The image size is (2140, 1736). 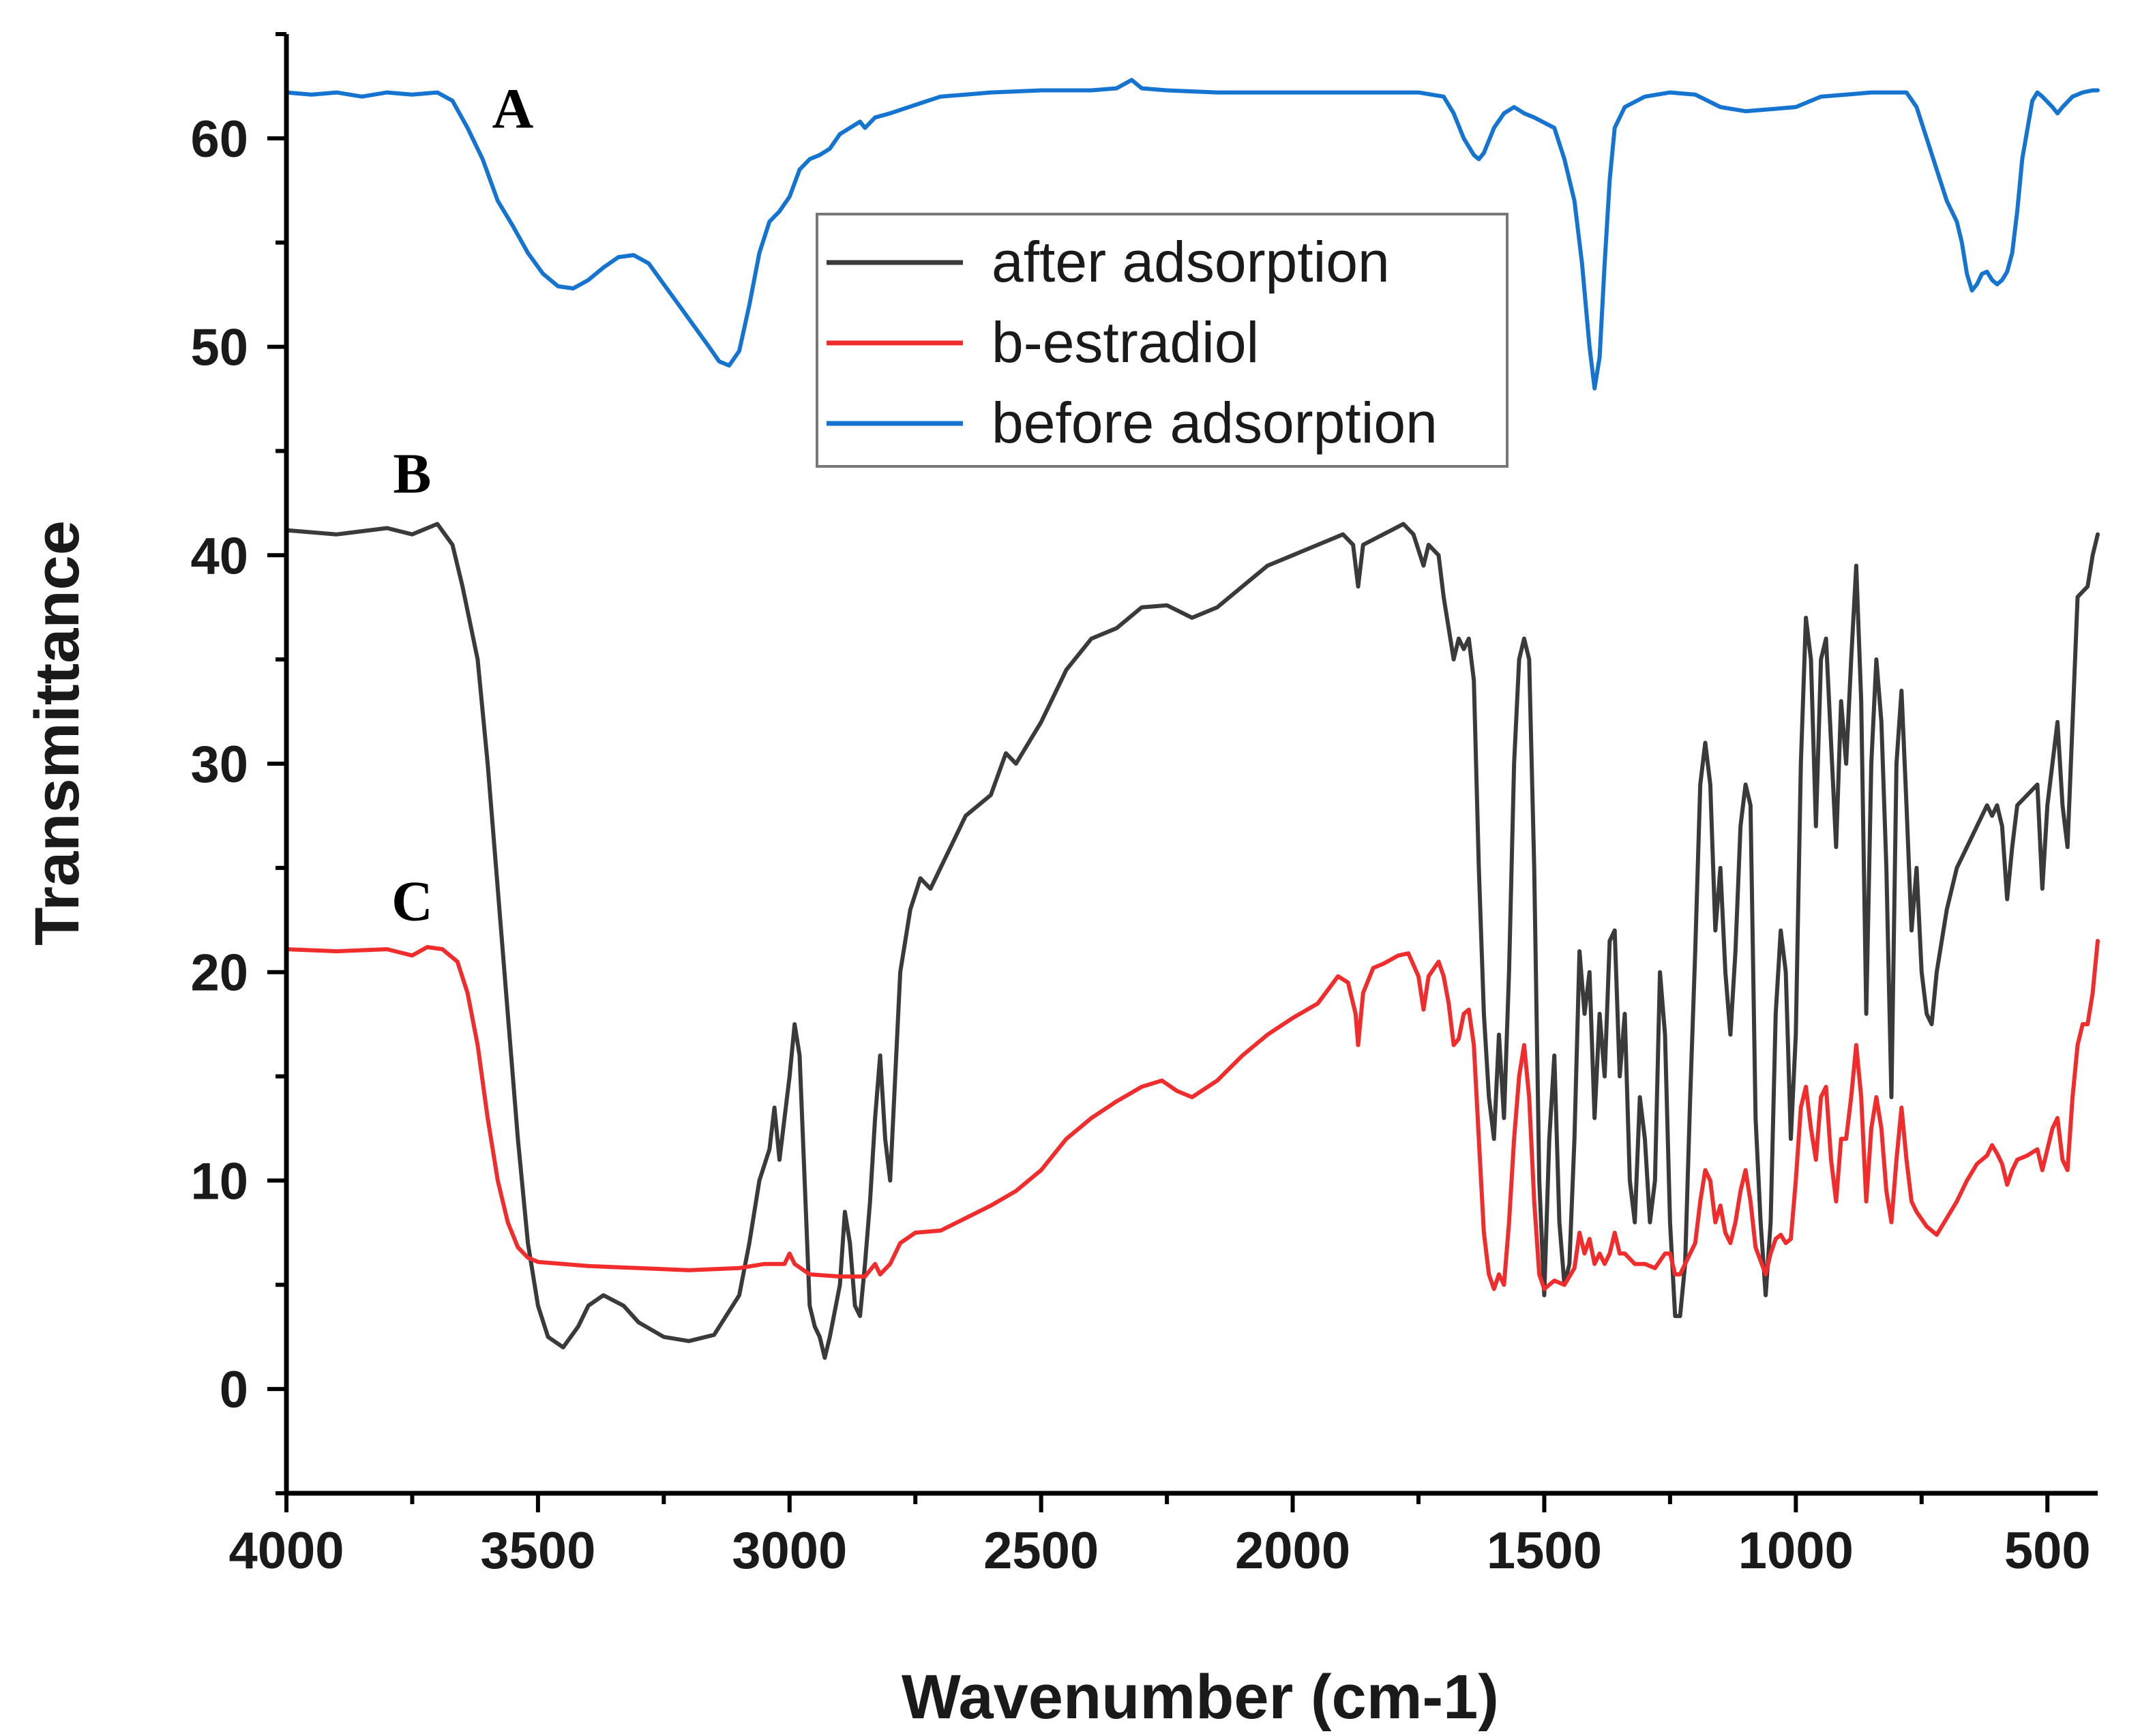 I want to click on y-tick-label: 40, so click(x=219, y=556).